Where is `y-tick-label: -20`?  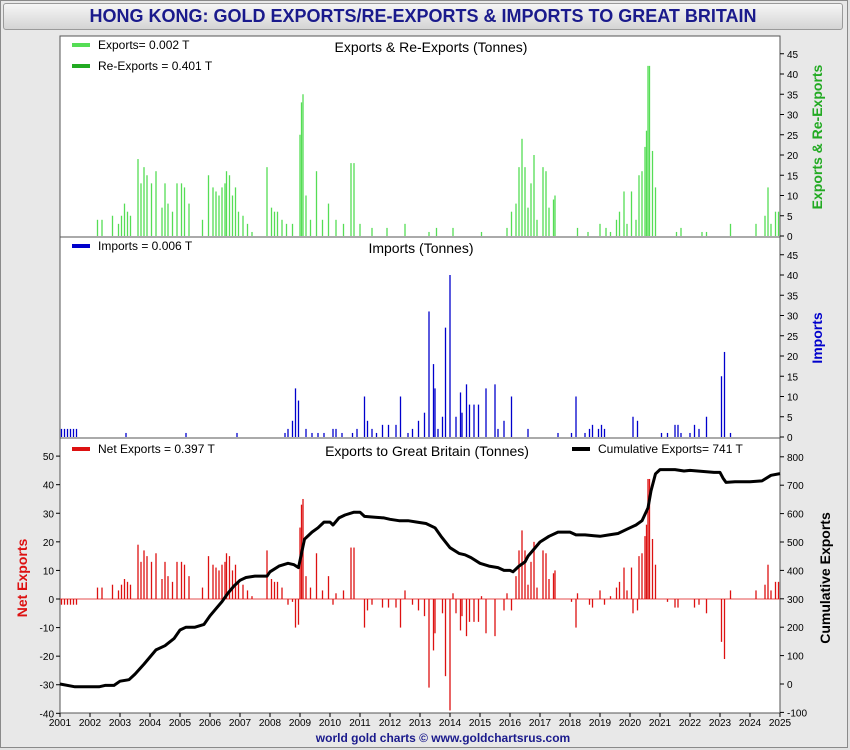 y-tick-label: -20 is located at coordinates (47, 657).